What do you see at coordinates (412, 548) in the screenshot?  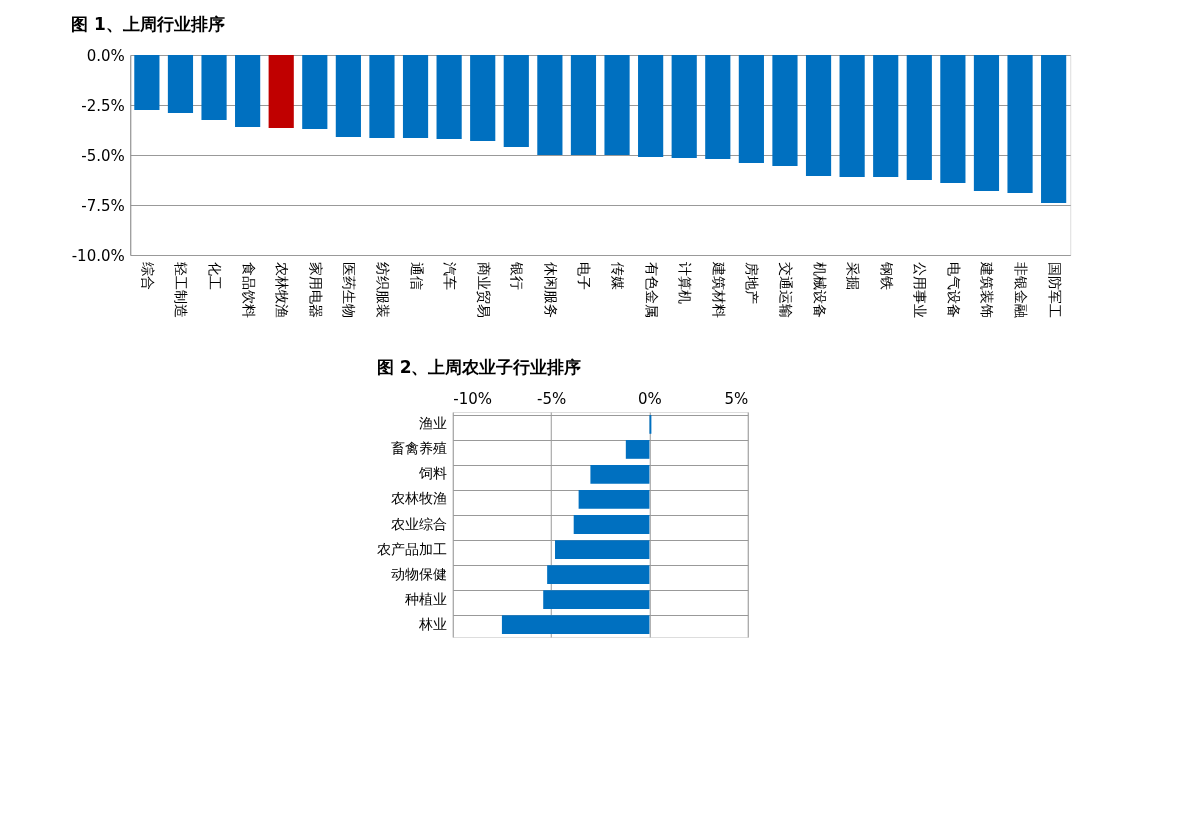 I see `y-tick-label: 农产品加工` at bounding box center [412, 548].